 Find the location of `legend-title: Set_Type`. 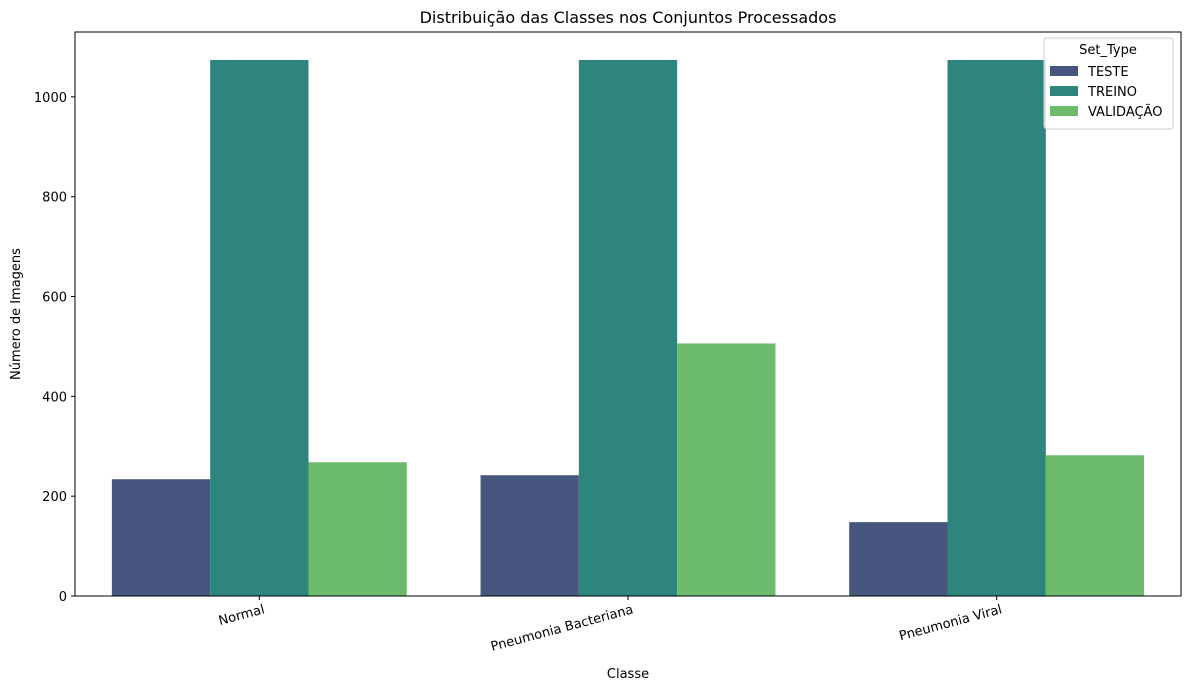

legend-title: Set_Type is located at coordinates (1108, 50).